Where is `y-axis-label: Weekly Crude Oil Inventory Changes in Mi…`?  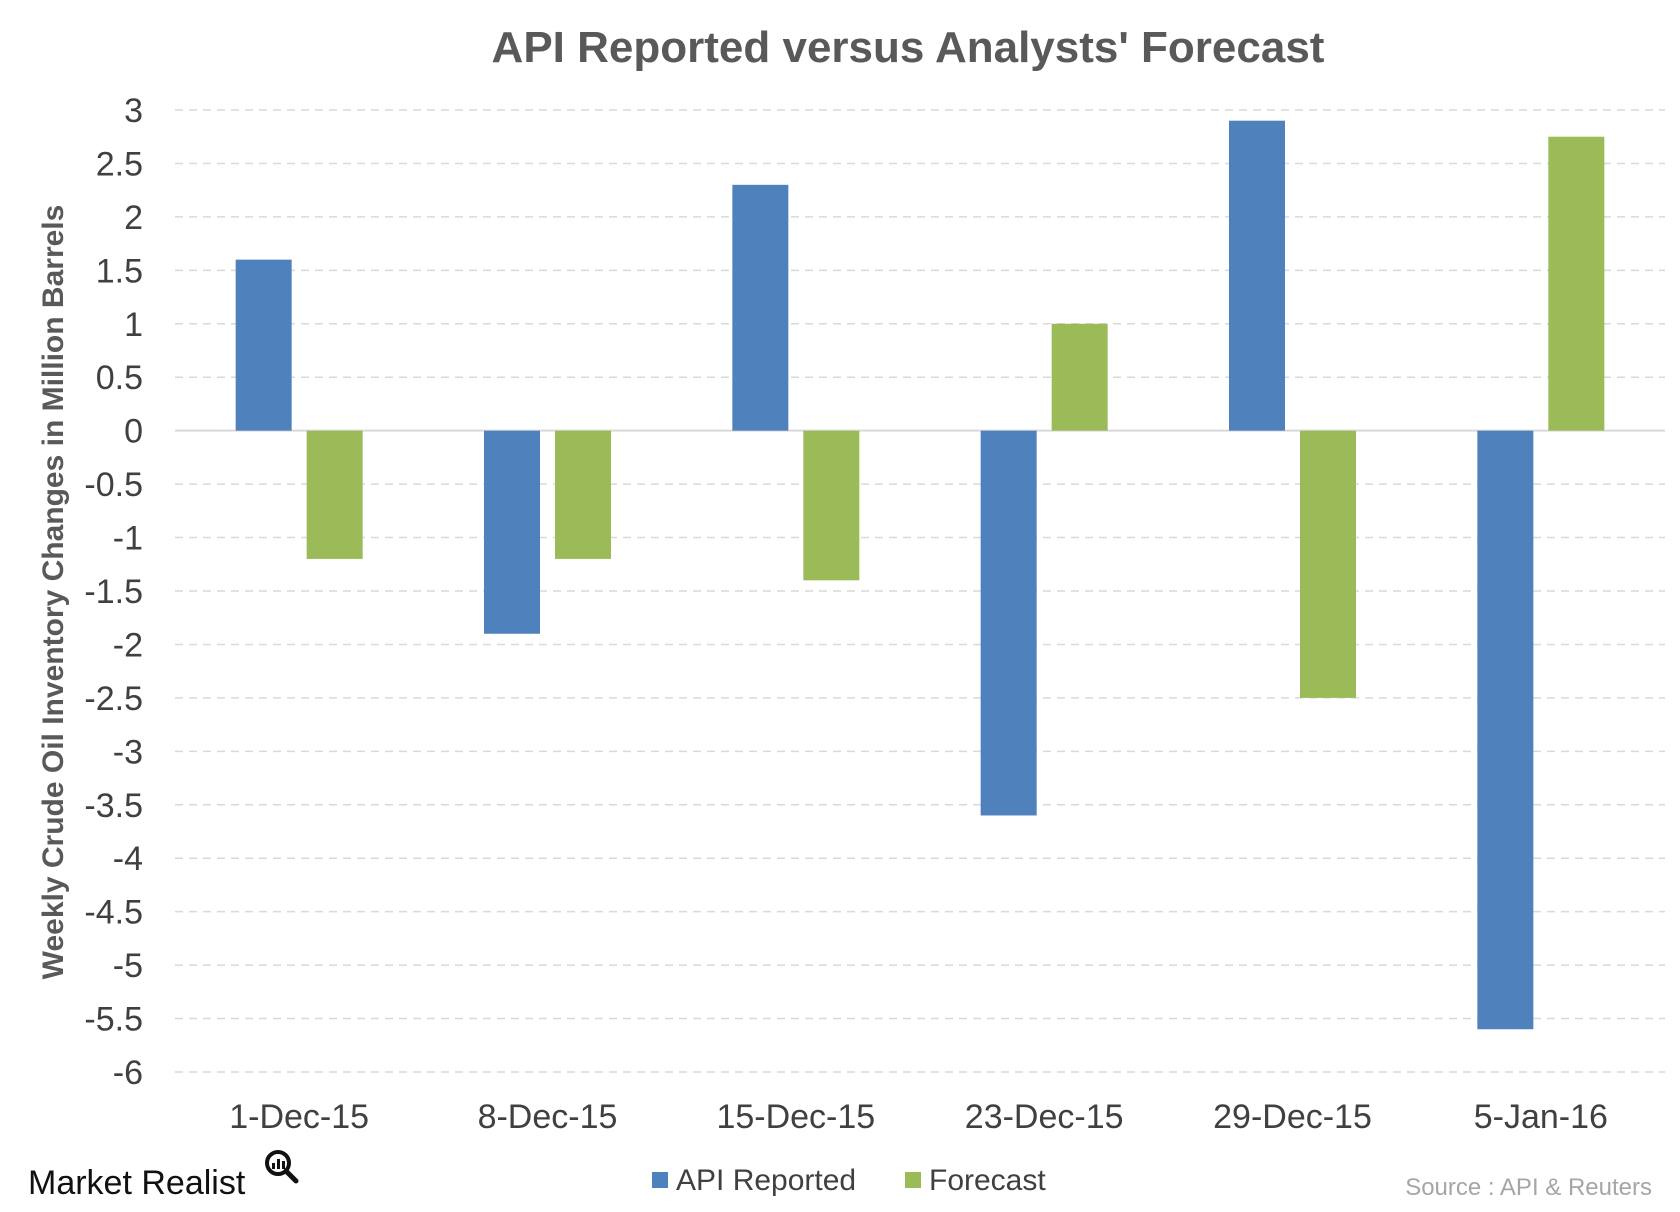 y-axis-label: Weekly Crude Oil Inventory Changes in Mi… is located at coordinates (53, 592).